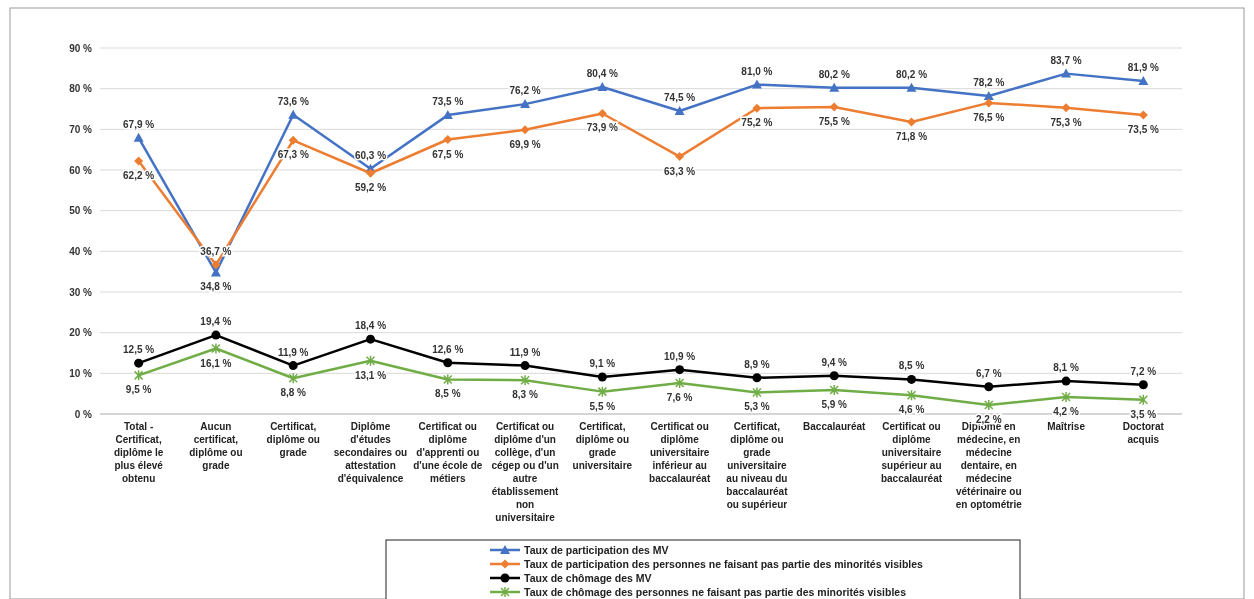  I want to click on data-label: 63,3 %, so click(680, 171).